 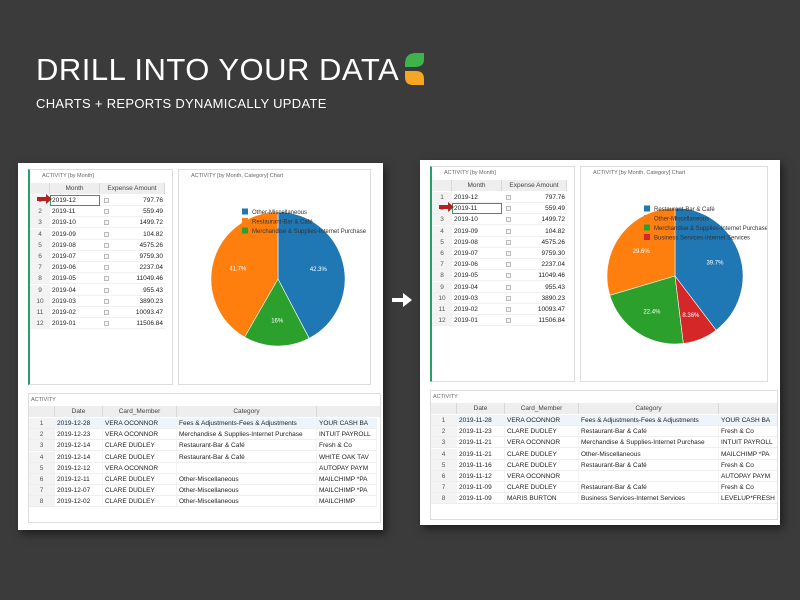 I want to click on table-cell: 11049.46, so click(x=132, y=279).